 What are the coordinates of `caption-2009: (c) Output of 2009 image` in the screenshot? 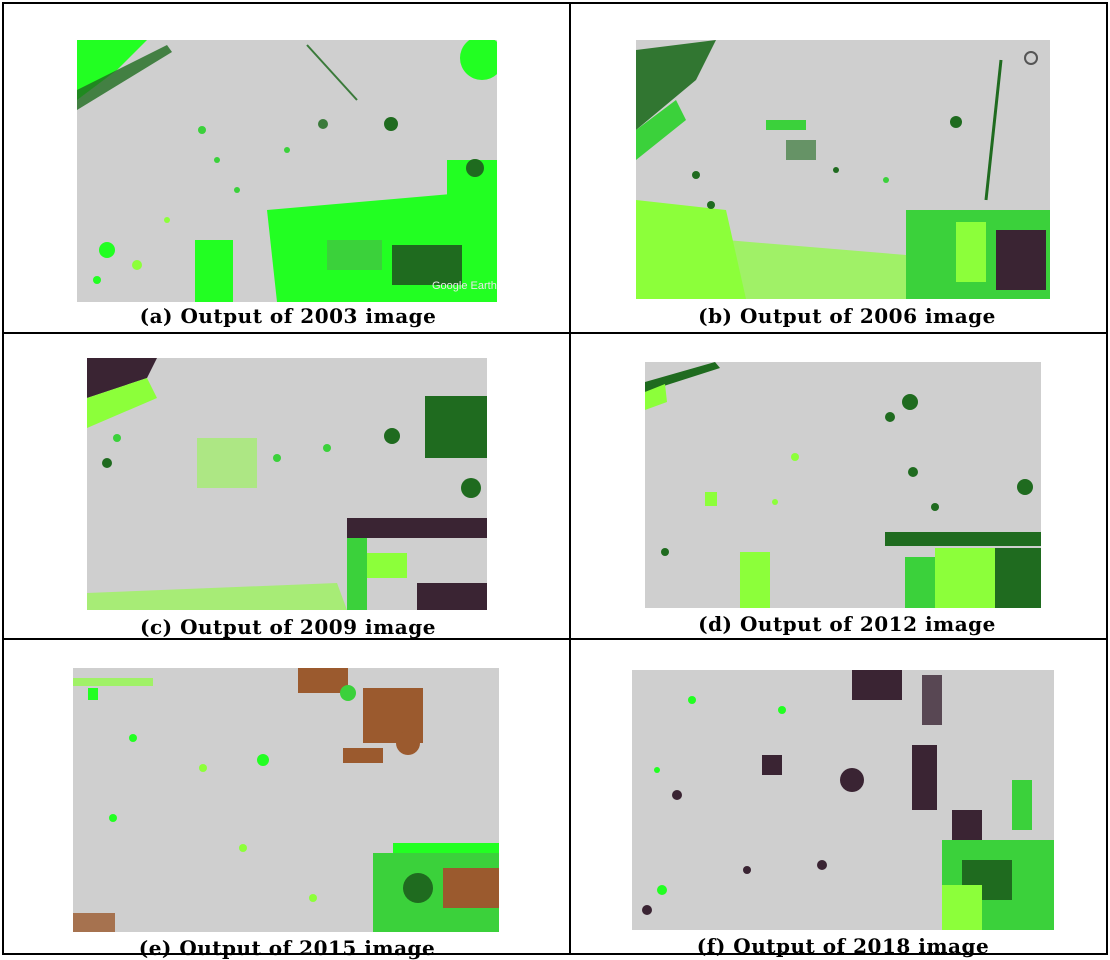 It's located at (288, 627).